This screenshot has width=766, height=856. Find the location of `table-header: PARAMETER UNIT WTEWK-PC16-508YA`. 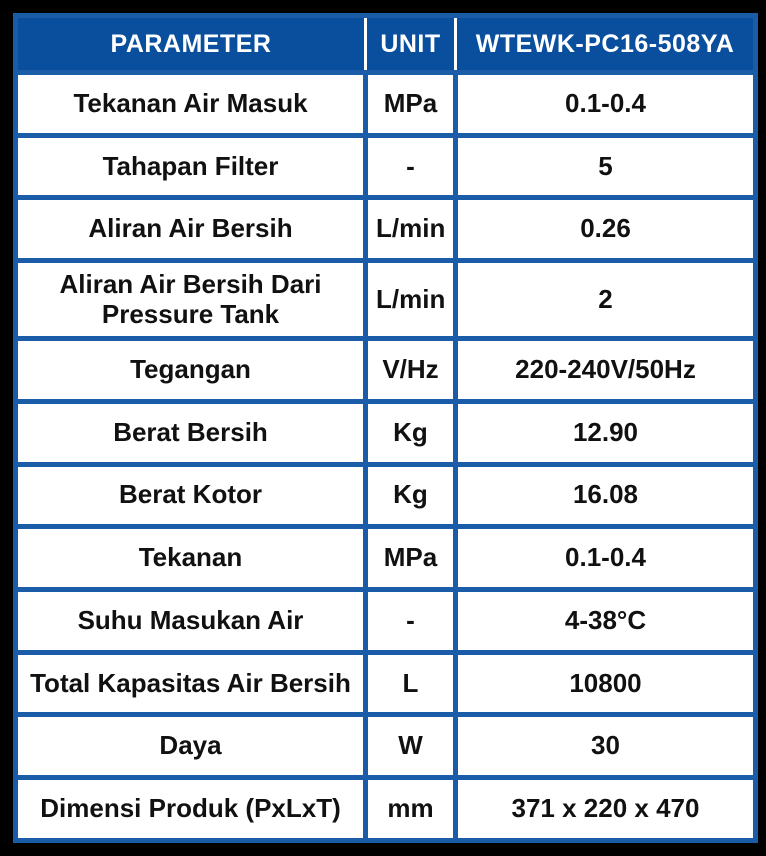

table-header: PARAMETER UNIT WTEWK-PC16-508YA is located at coordinates (385, 44).